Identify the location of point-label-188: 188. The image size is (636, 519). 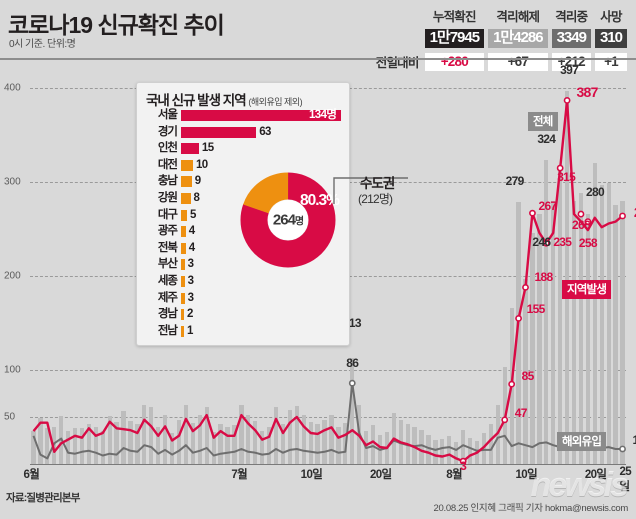
(544, 277).